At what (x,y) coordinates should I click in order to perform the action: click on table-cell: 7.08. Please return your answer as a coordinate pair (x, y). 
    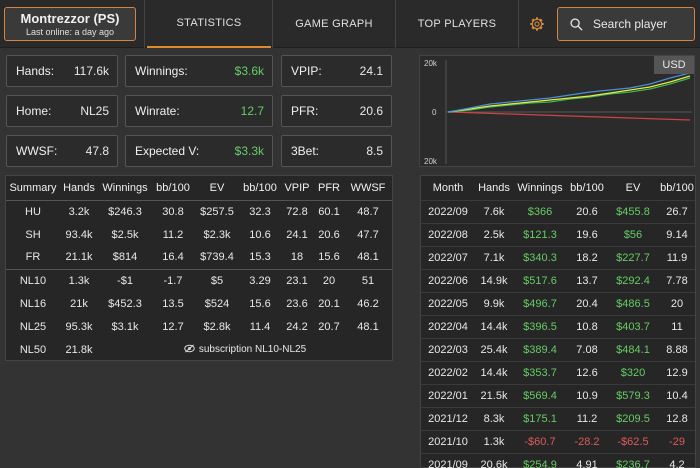
    Looking at the image, I should click on (587, 349).